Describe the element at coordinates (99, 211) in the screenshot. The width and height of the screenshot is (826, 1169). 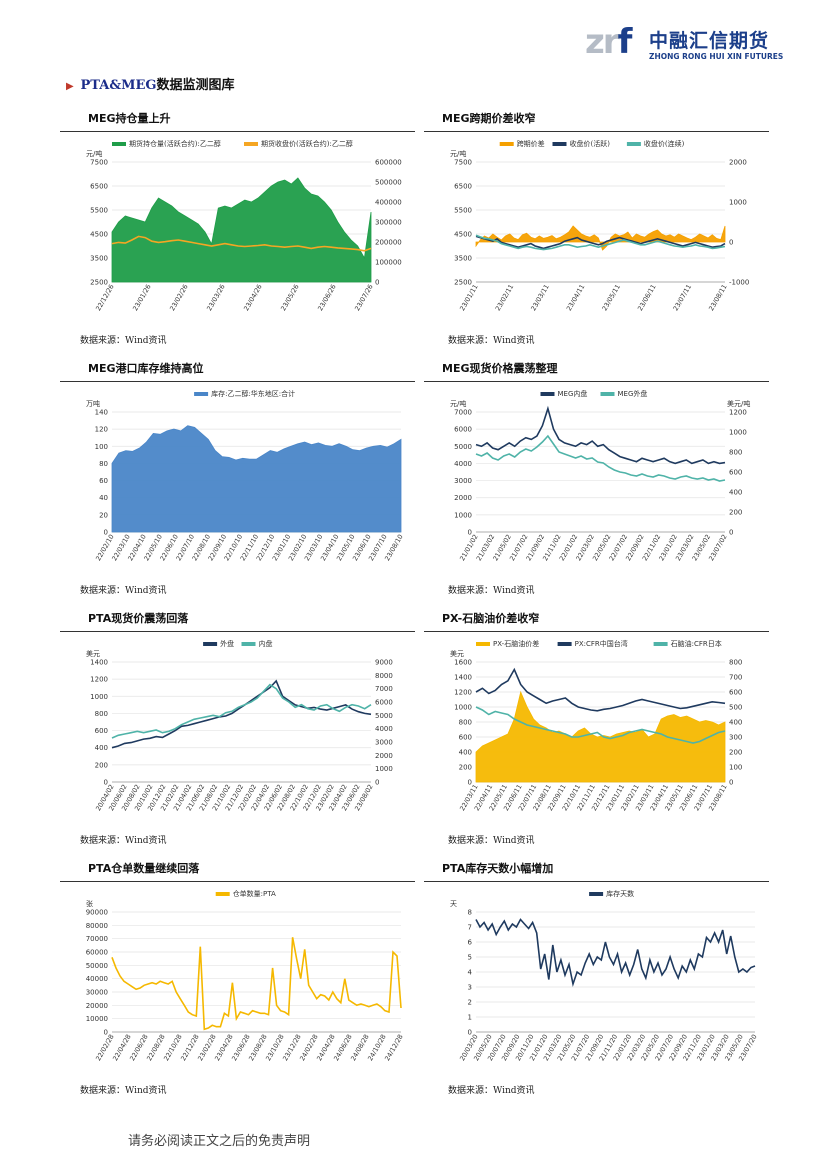
I see `y-tick-label: 5500` at that location.